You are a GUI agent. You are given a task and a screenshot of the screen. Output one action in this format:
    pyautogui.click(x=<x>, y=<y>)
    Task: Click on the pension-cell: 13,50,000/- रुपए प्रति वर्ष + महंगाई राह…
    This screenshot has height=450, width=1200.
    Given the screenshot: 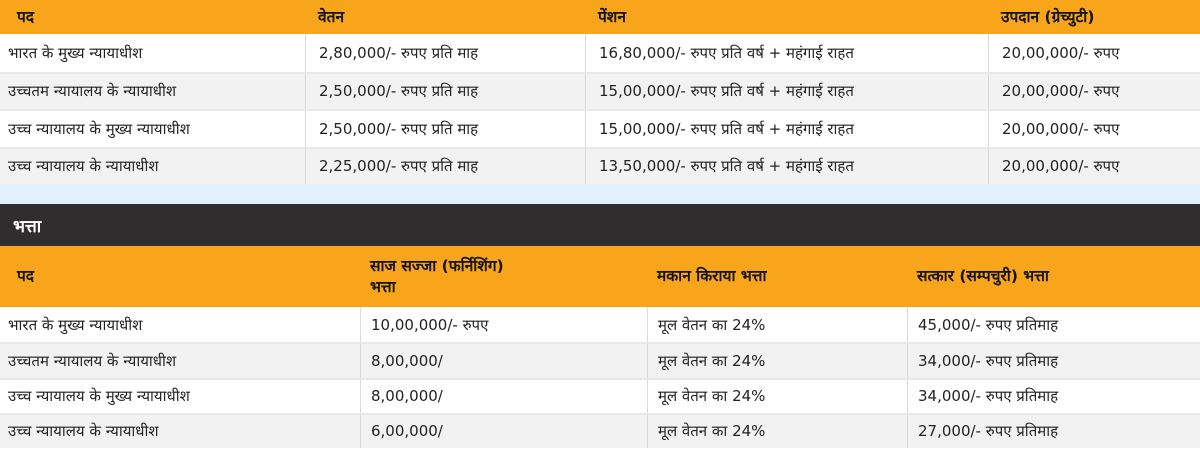 What is the action you would take?
    pyautogui.click(x=786, y=166)
    